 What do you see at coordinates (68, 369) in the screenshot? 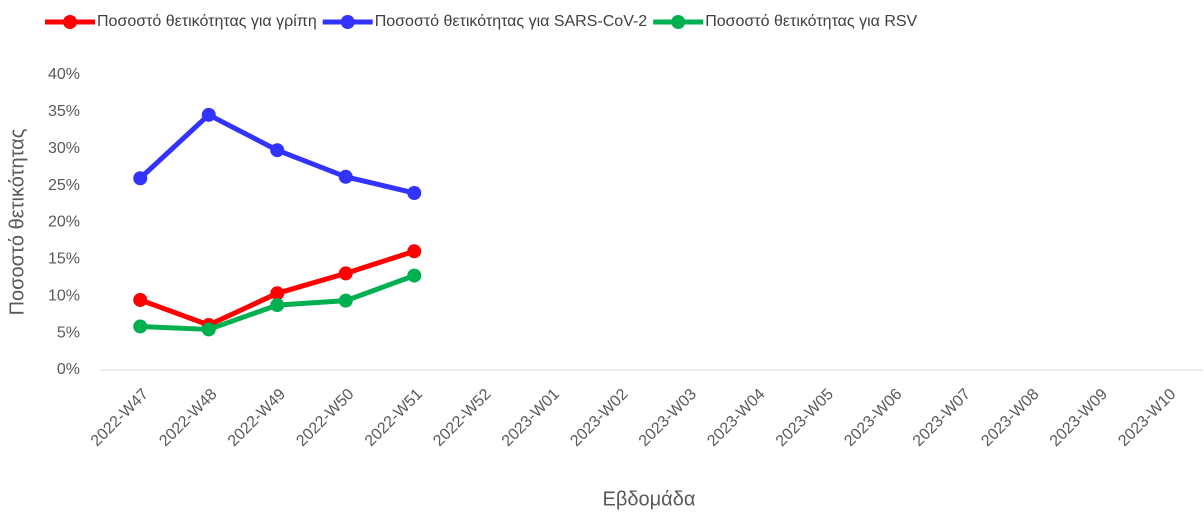
I see `y-tick-label: 0%` at bounding box center [68, 369].